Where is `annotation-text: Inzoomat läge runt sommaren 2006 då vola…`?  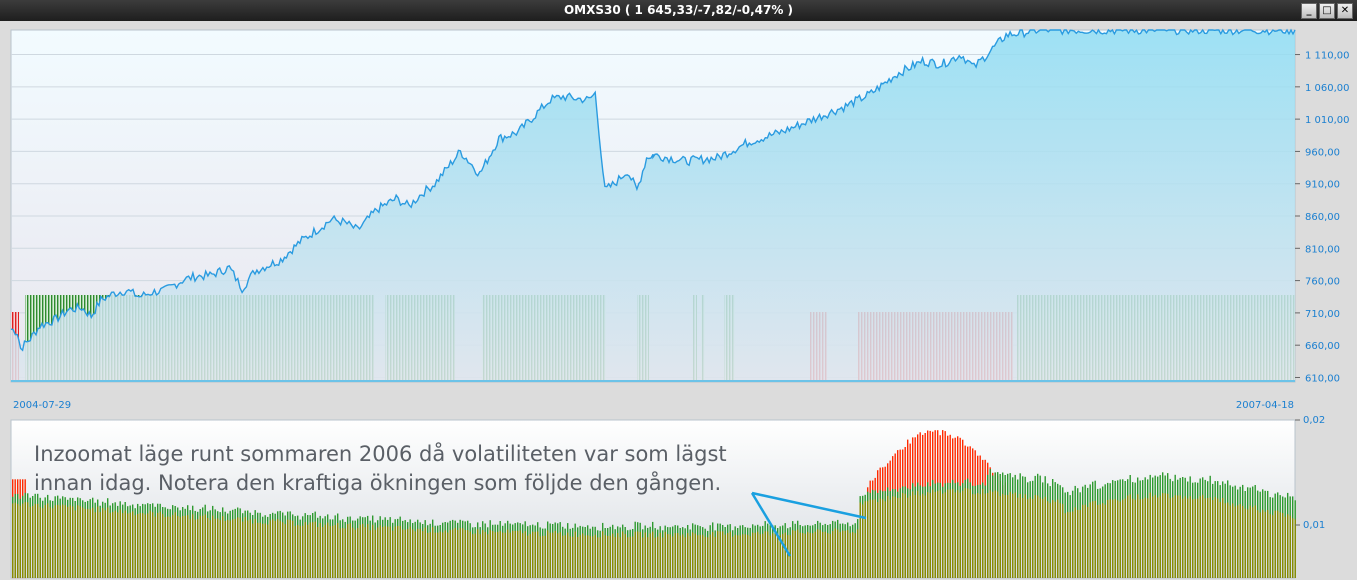 annotation-text: Inzoomat läge runt sommaren 2006 då vola… is located at coordinates (414, 469).